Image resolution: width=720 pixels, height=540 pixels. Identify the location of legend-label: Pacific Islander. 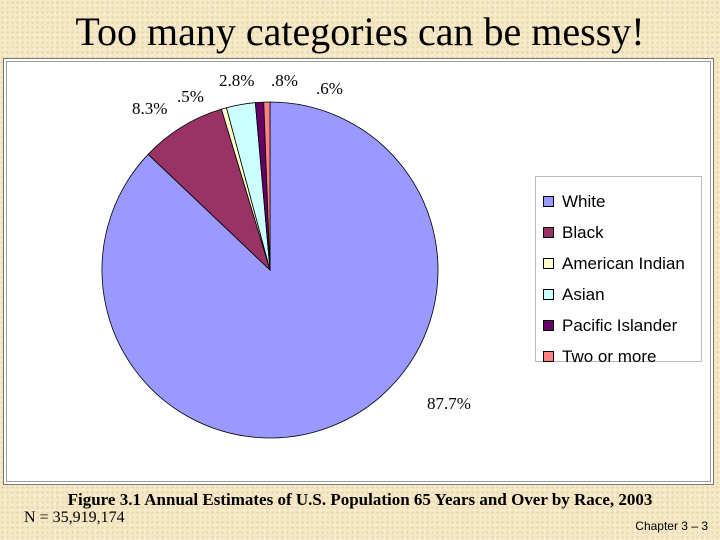
(620, 325).